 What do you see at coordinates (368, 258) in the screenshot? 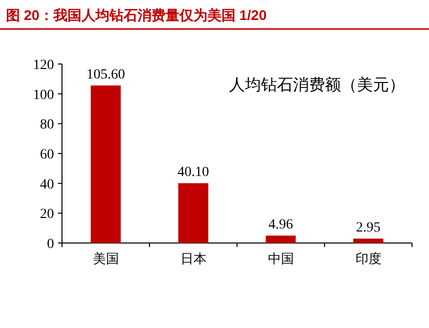
I see `x-tick-label: 印度` at bounding box center [368, 258].